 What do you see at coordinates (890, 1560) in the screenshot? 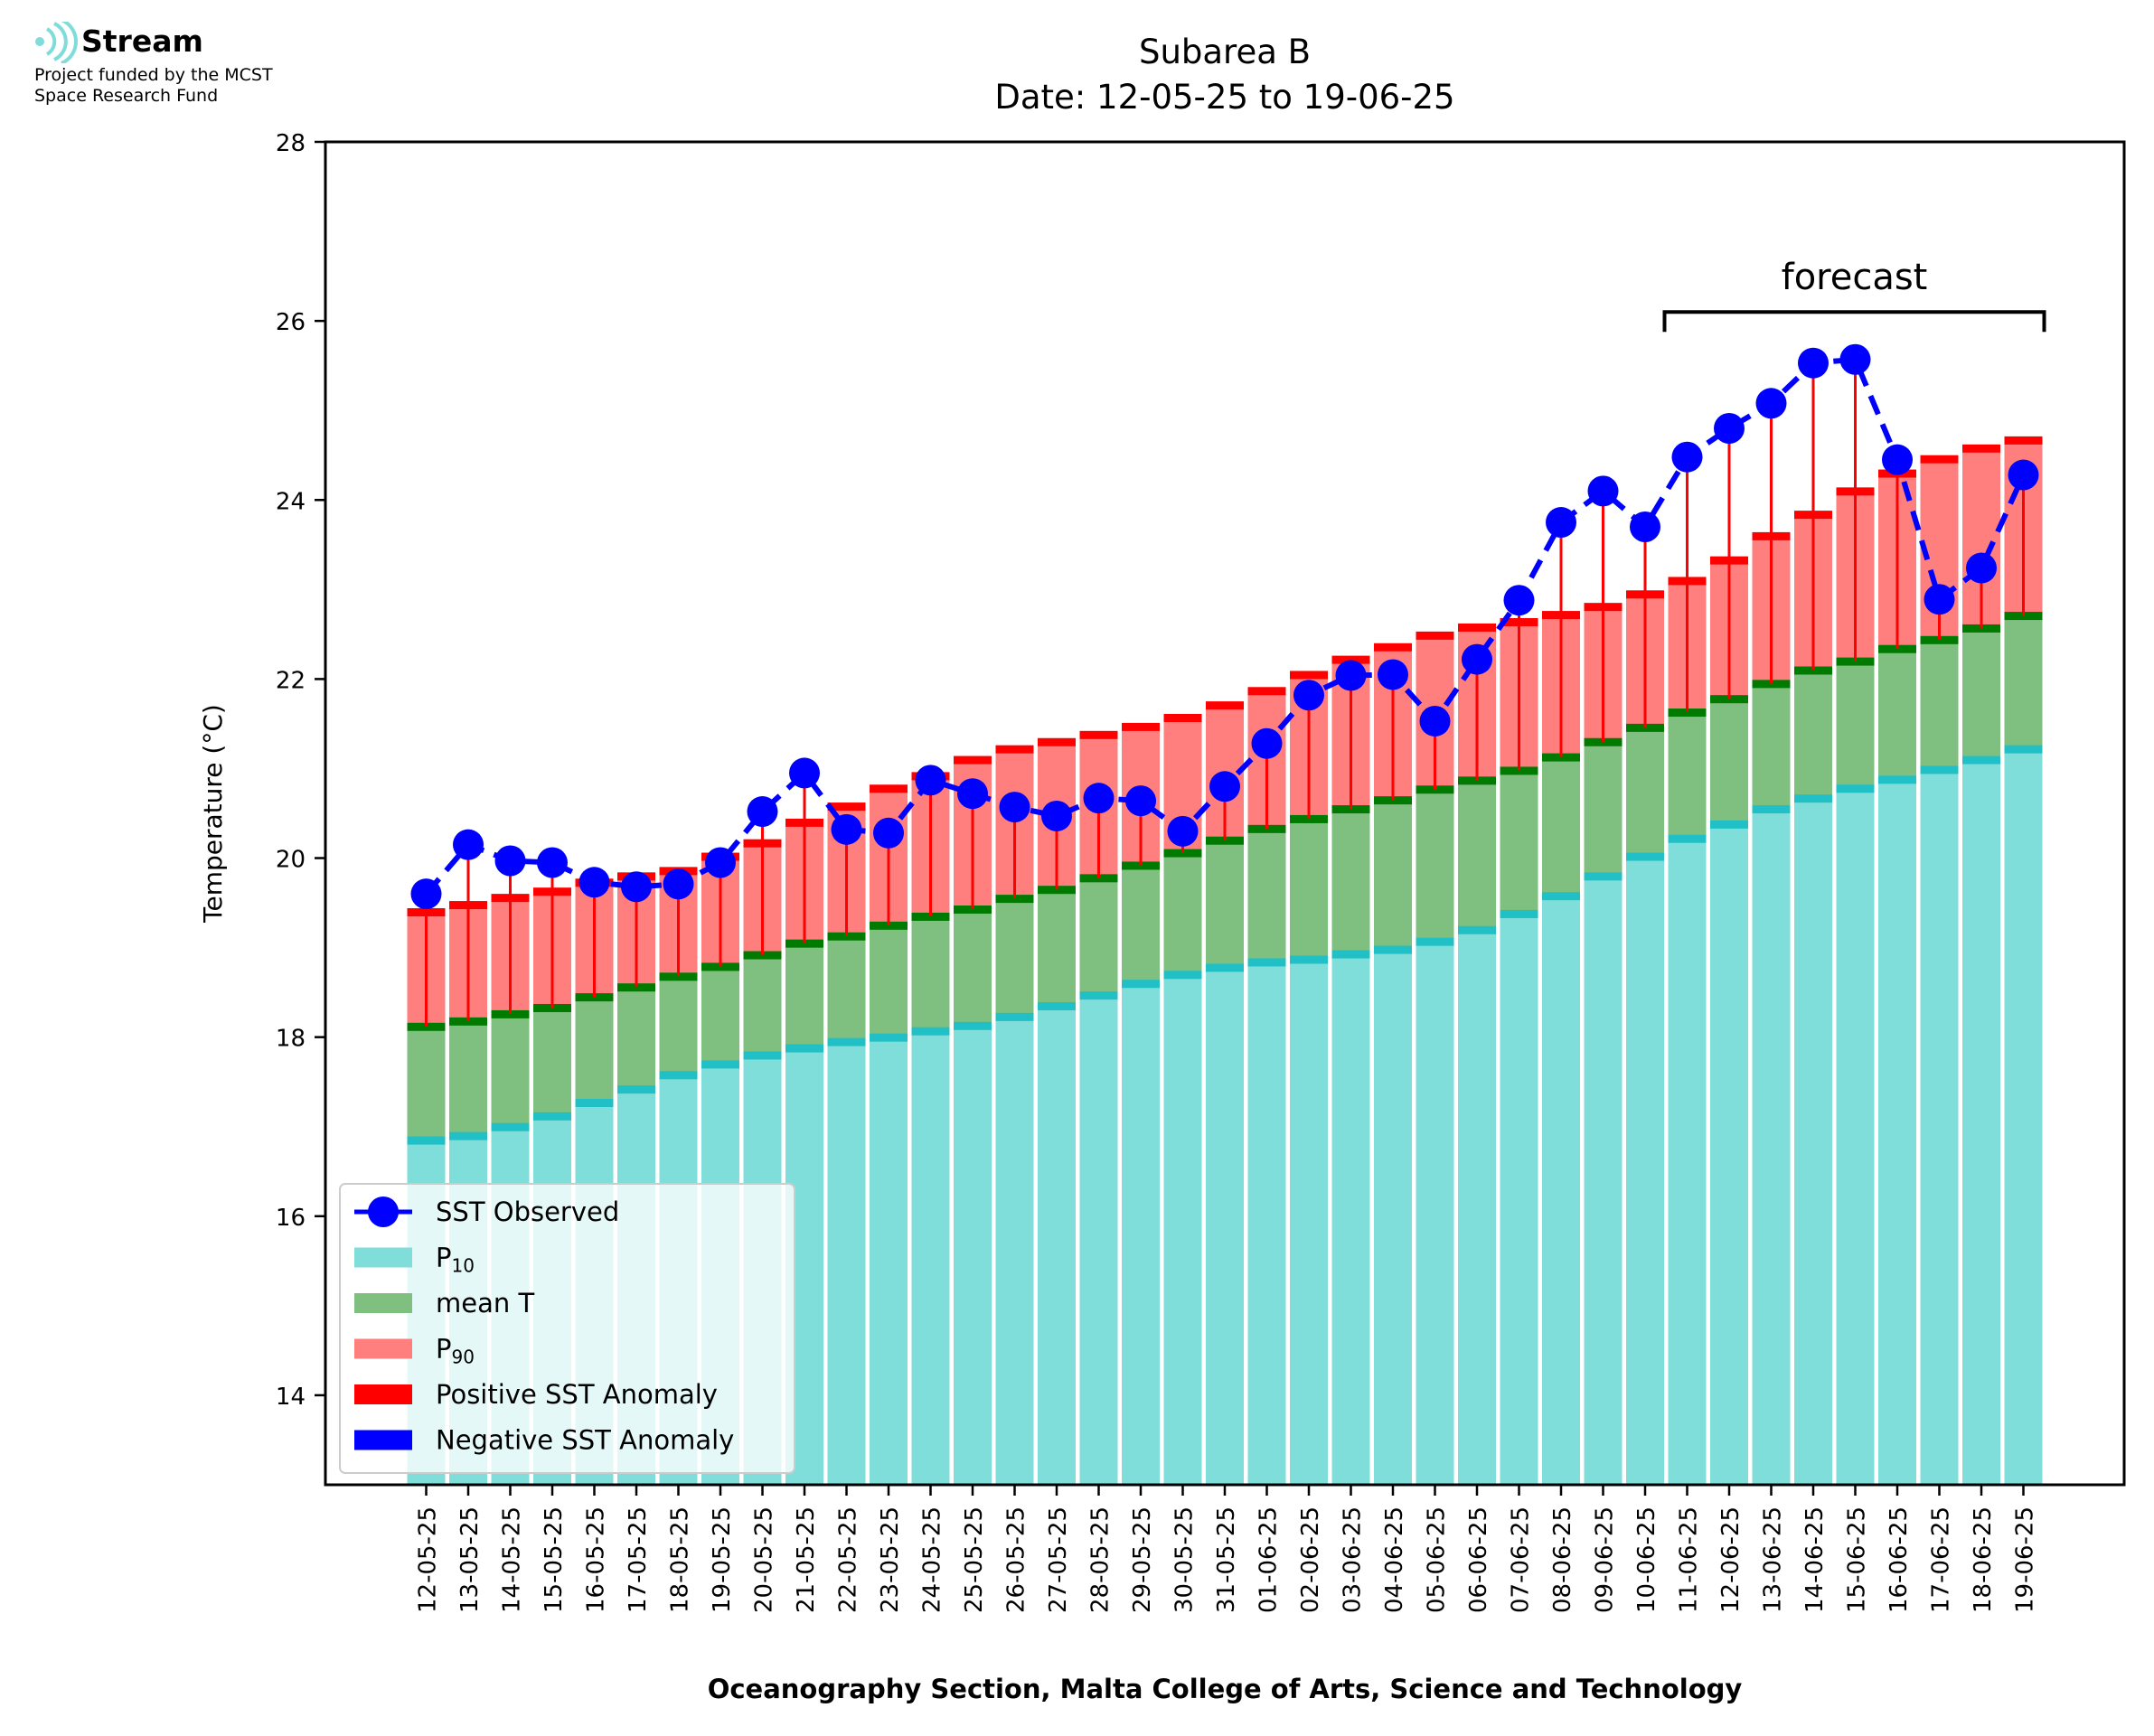
I see `x-tick-label: 23-05-25` at bounding box center [890, 1560].